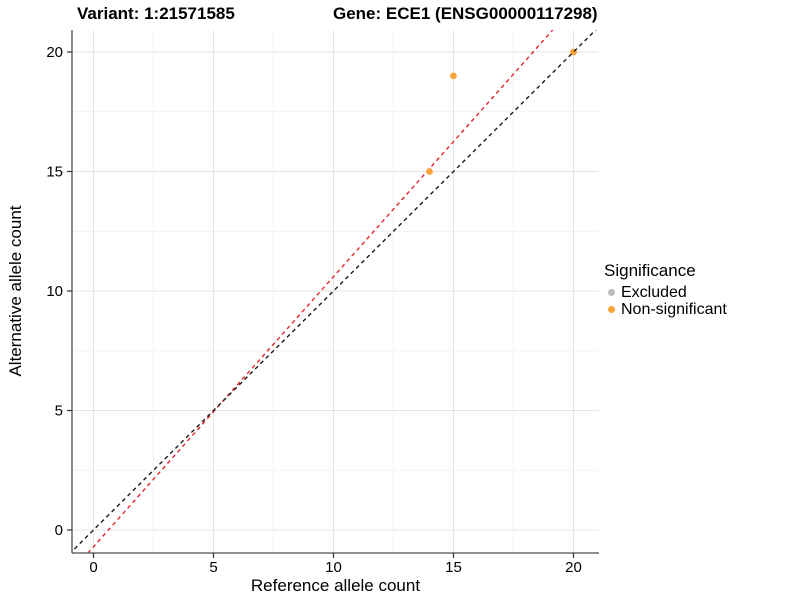  Describe the element at coordinates (93, 567) in the screenshot. I see `x-tick-label: 0` at that location.